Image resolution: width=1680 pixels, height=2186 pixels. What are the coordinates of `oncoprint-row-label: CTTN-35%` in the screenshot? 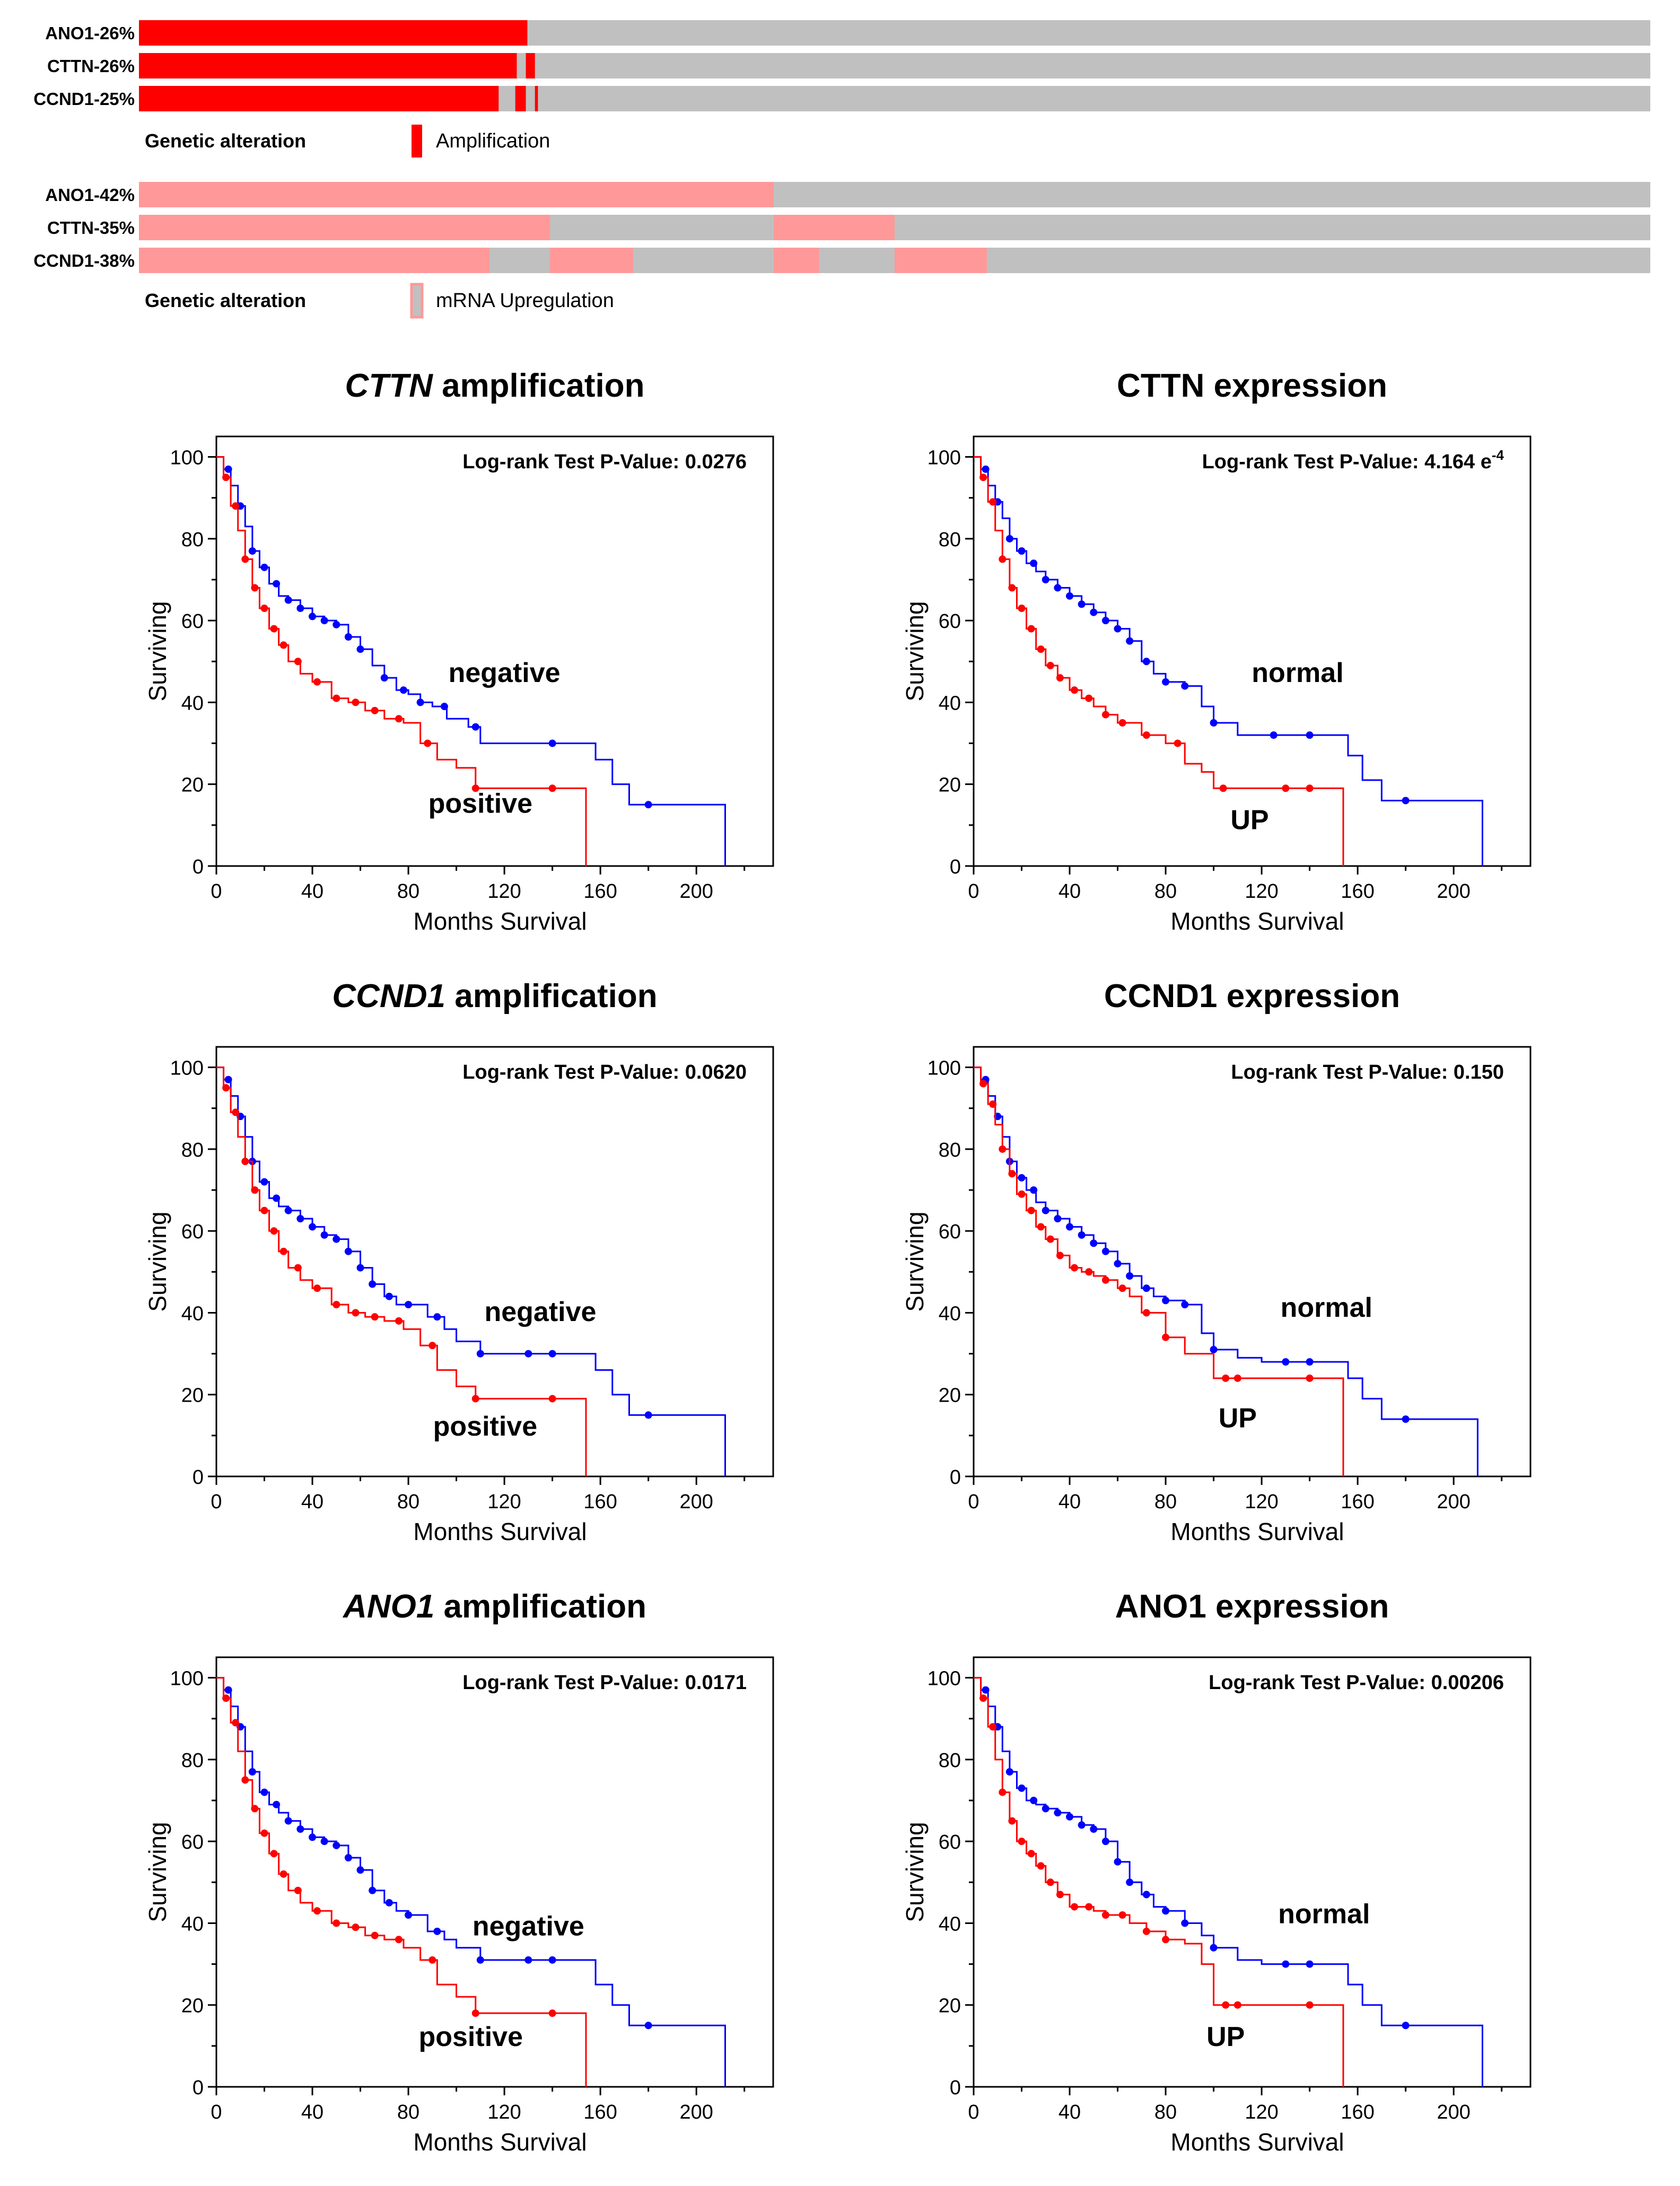 It's located at (91, 228).